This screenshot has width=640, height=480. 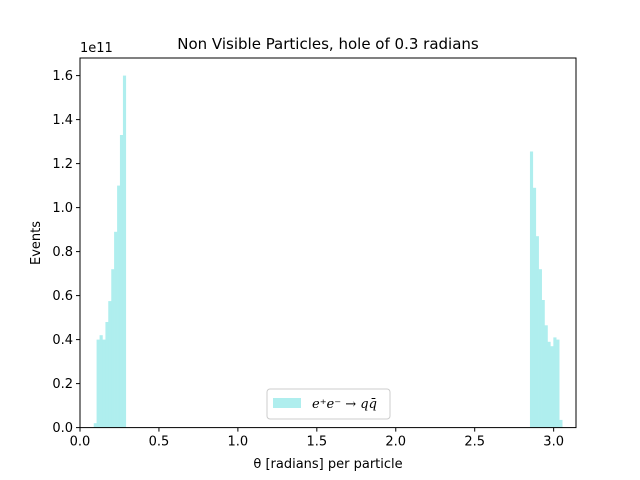 I want to click on y-axis-label: Events, so click(x=36, y=243).